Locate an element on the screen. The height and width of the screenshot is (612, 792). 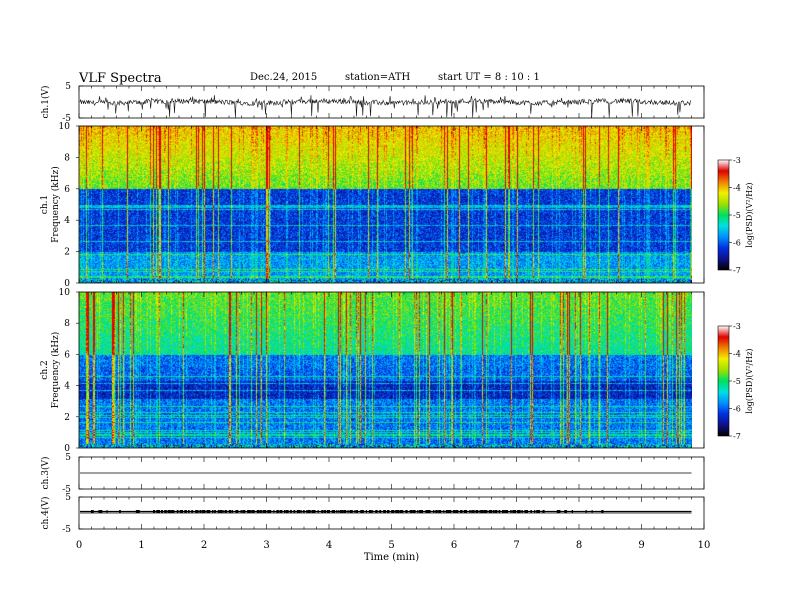
x-tick-label: 1 is located at coordinates (141, 545).